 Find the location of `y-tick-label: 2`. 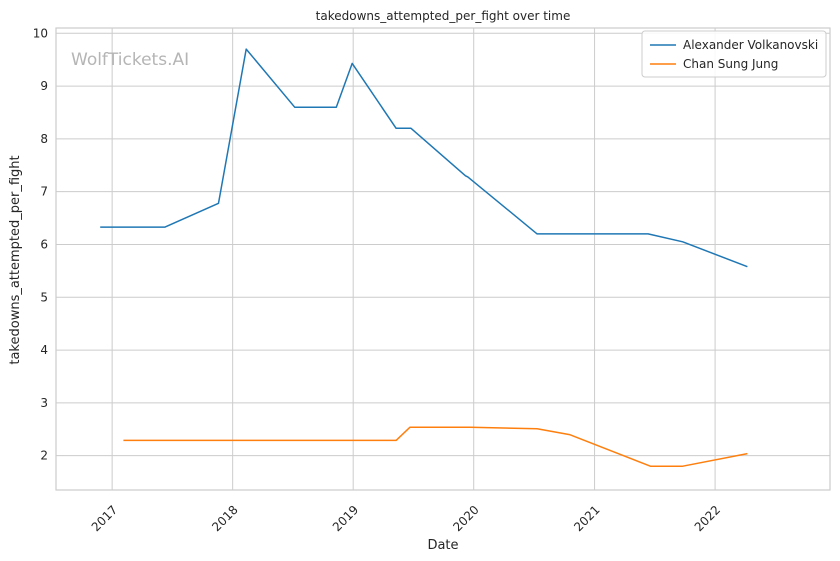

y-tick-label: 2 is located at coordinates (44, 456).